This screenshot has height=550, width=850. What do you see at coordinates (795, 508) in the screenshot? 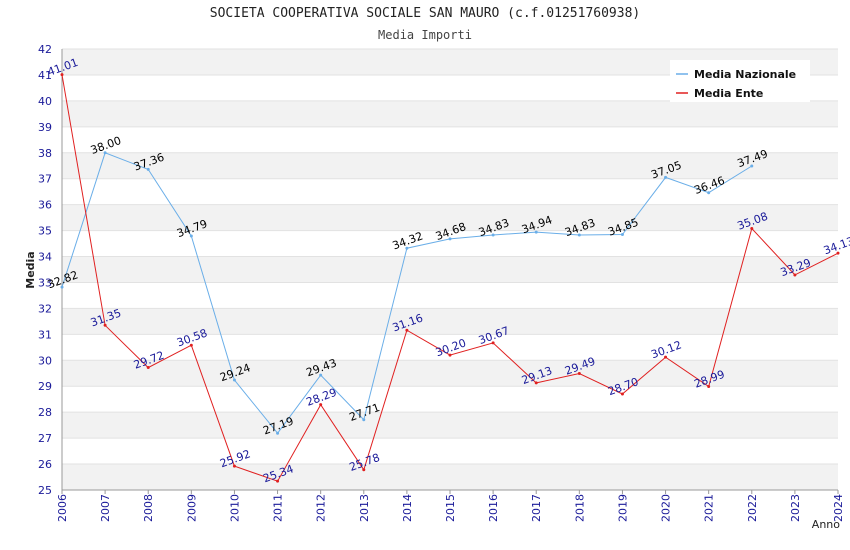
I see `x-tick-label: 2023` at bounding box center [795, 508].